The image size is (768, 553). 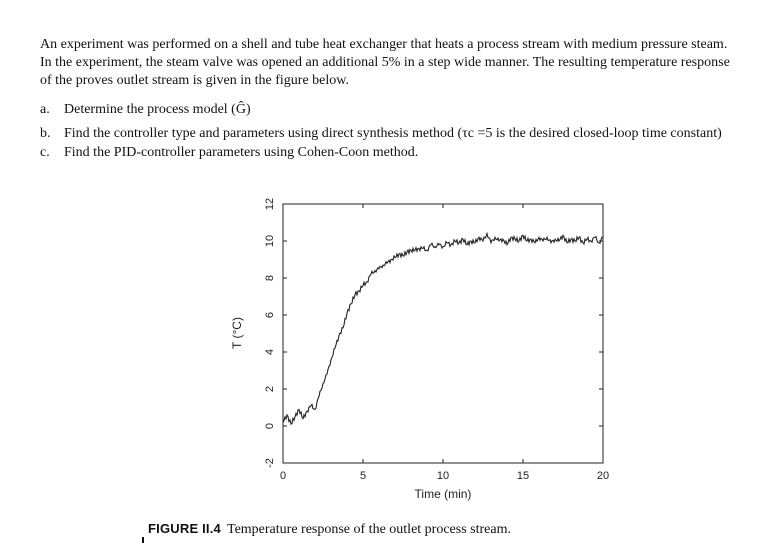 What do you see at coordinates (143, 540) in the screenshot?
I see `caption-marker` at bounding box center [143, 540].